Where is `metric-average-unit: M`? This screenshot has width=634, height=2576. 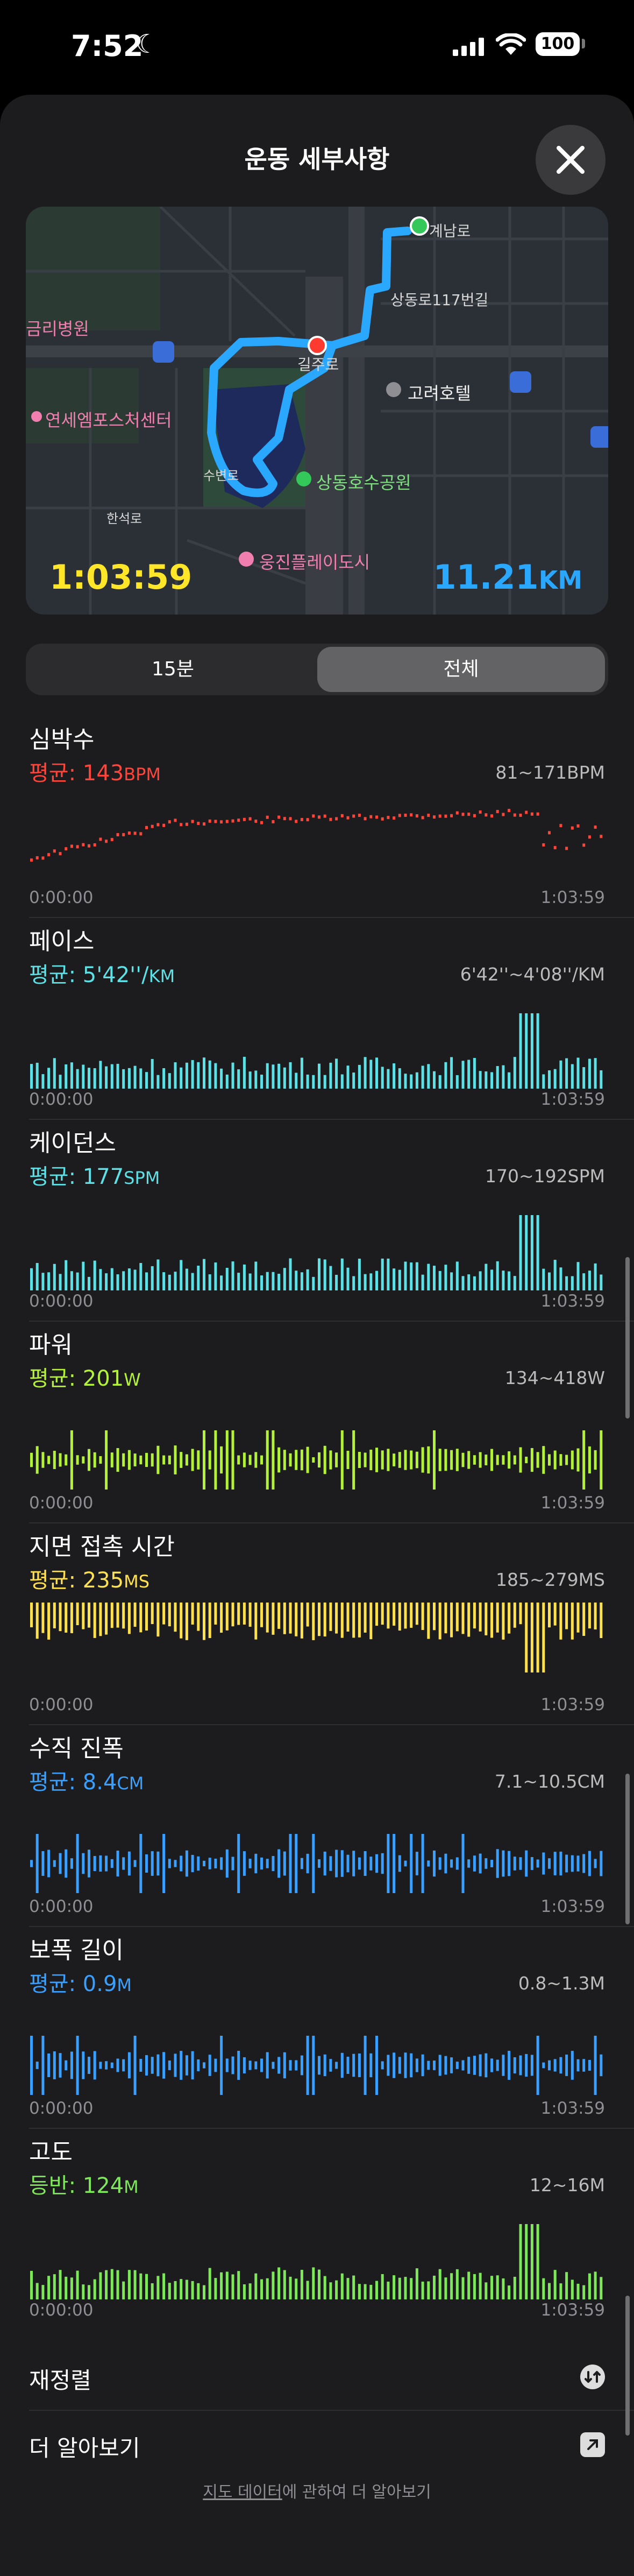 metric-average-unit: M is located at coordinates (131, 2187).